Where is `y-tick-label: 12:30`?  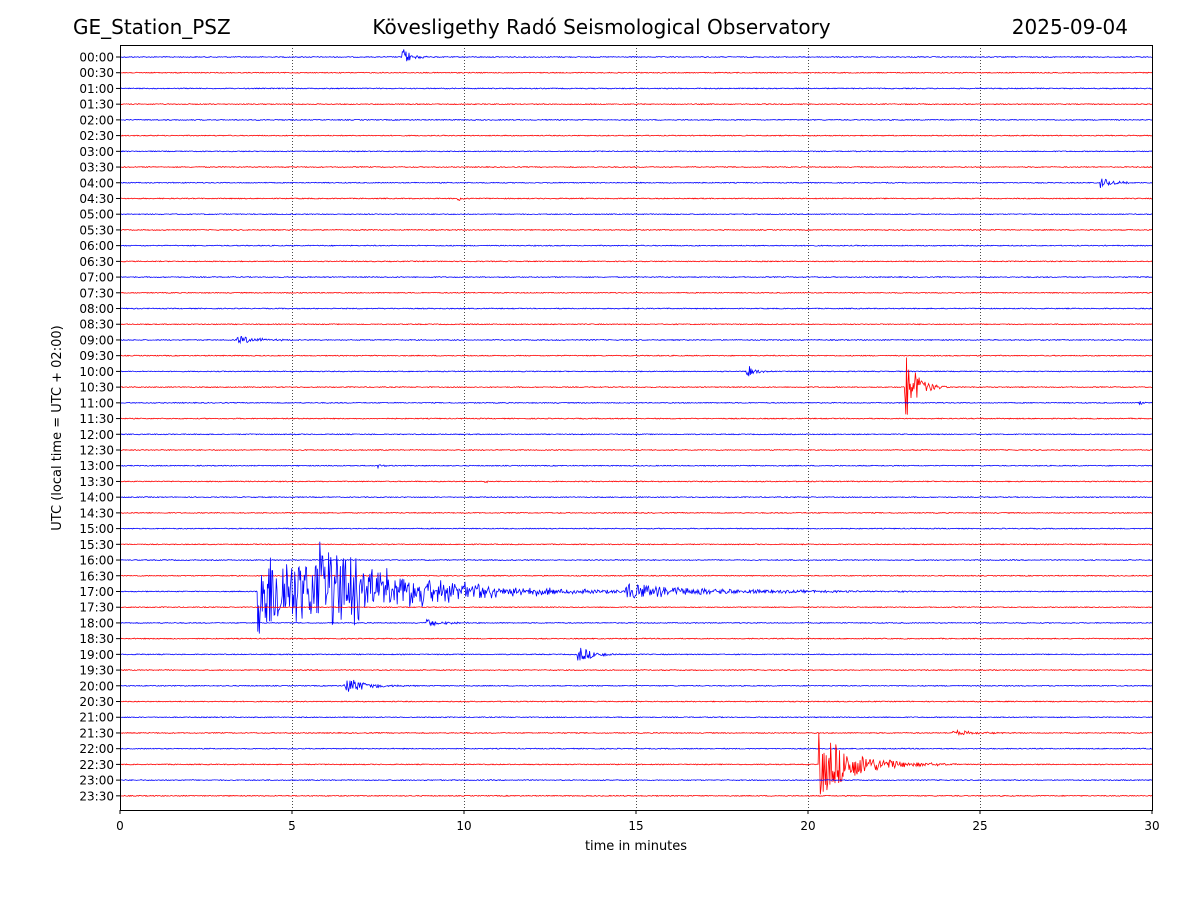 y-tick-label: 12:30 is located at coordinates (96, 451).